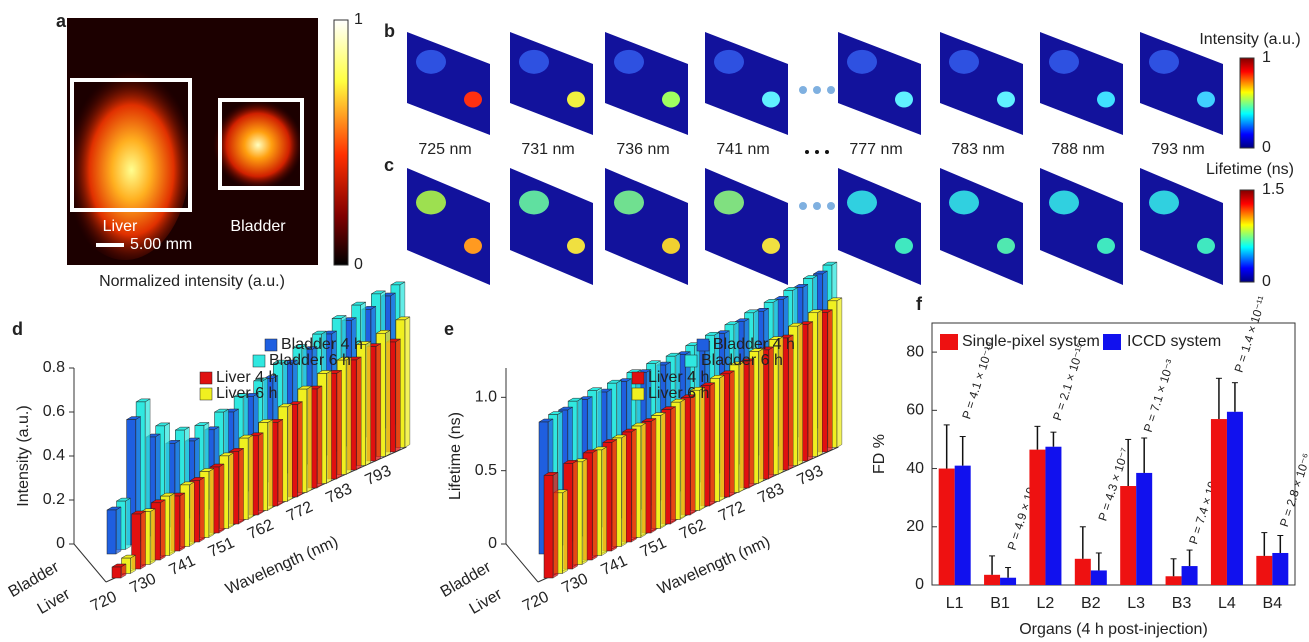 This screenshot has width=1309, height=642. Describe the element at coordinates (1113, 454) in the screenshot. I see `plot-frame` at that location.